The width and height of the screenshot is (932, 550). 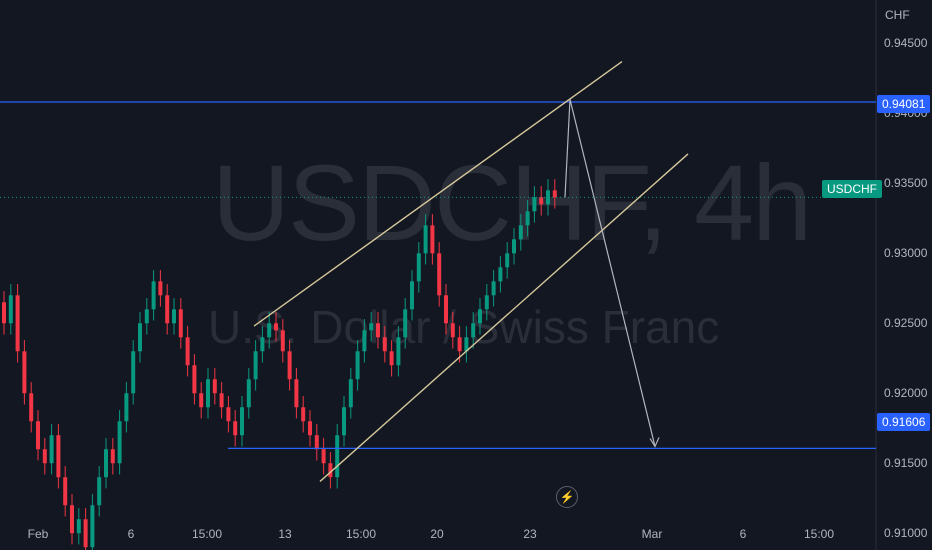 I want to click on lower-level-price-tag: 0.91606, so click(x=904, y=422).